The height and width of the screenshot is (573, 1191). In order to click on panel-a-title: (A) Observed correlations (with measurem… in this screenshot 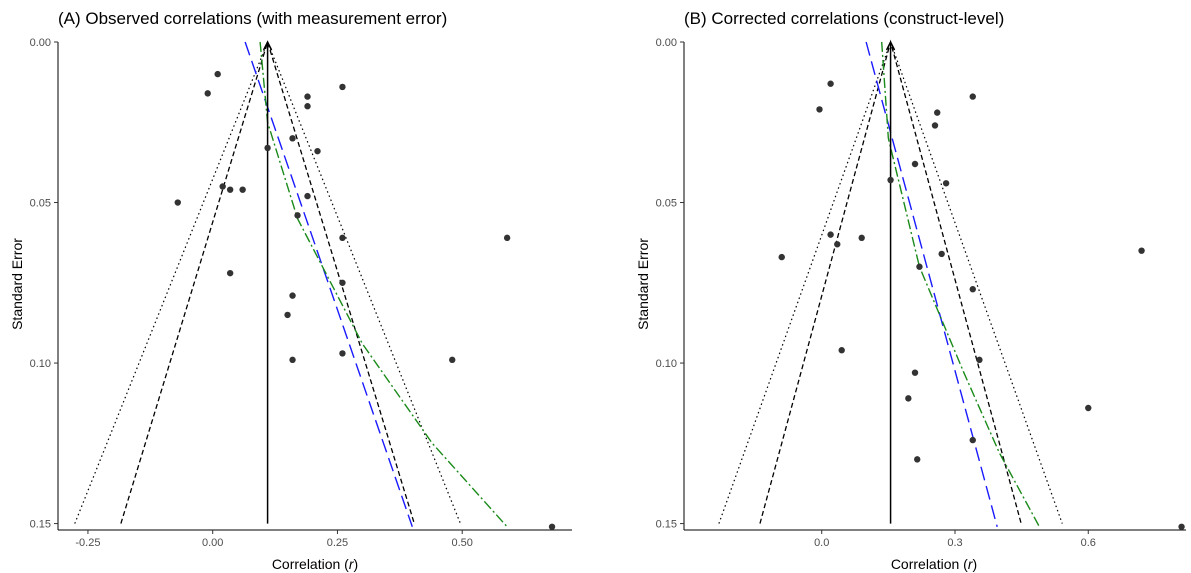, I will do `click(252, 18)`.